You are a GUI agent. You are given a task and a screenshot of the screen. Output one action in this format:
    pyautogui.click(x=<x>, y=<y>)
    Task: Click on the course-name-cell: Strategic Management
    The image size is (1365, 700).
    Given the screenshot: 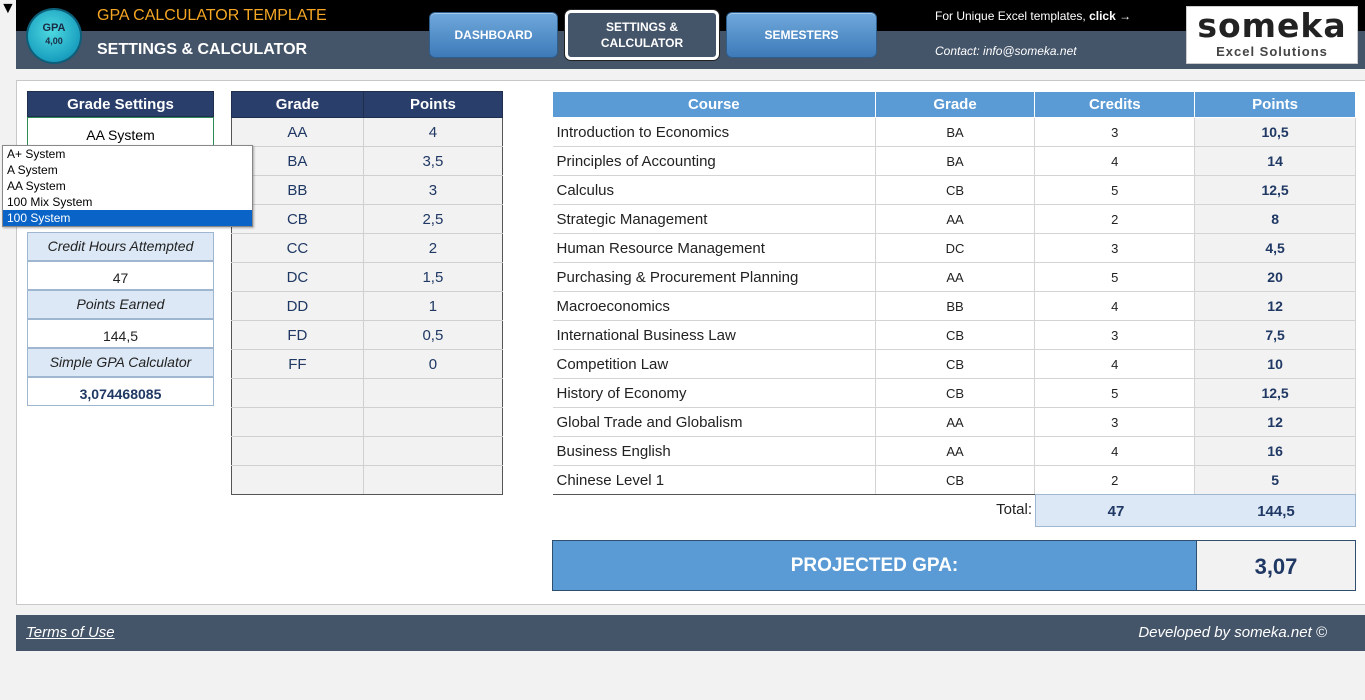 What is the action you would take?
    pyautogui.click(x=714, y=219)
    